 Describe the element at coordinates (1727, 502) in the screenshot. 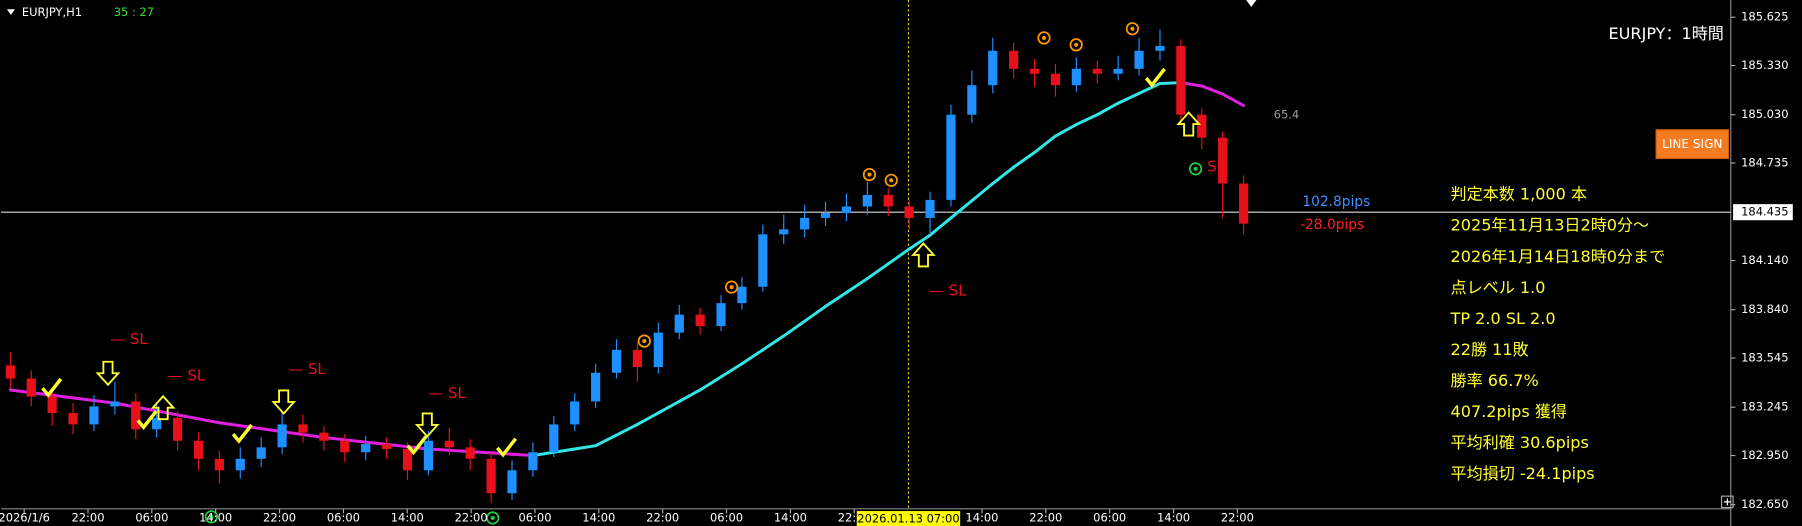

I see `zoom-icon` at that location.